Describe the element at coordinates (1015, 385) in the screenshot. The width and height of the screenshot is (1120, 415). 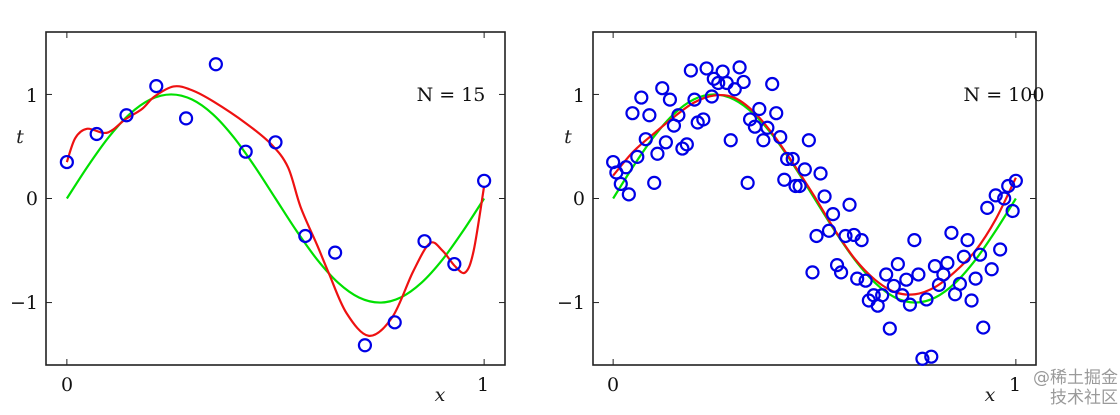
I see `x-tick-label: 1` at that location.